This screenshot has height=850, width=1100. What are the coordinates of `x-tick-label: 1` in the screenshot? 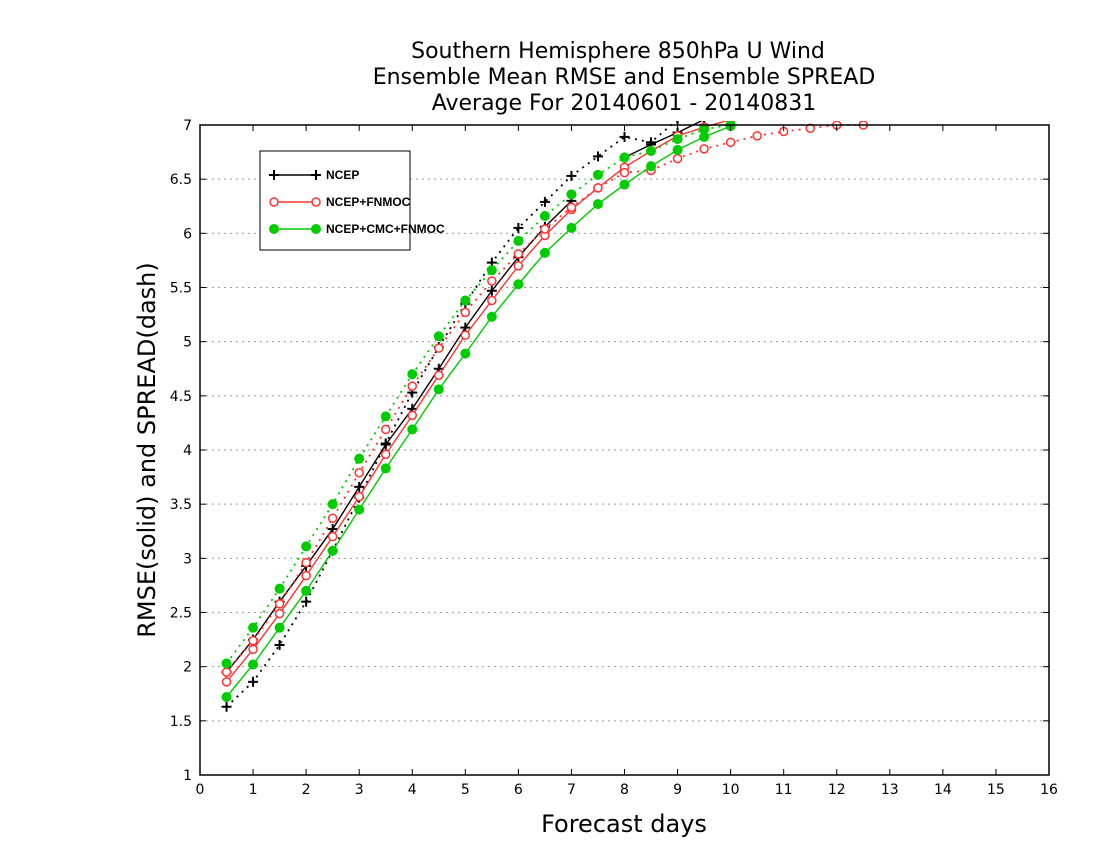 It's located at (253, 790).